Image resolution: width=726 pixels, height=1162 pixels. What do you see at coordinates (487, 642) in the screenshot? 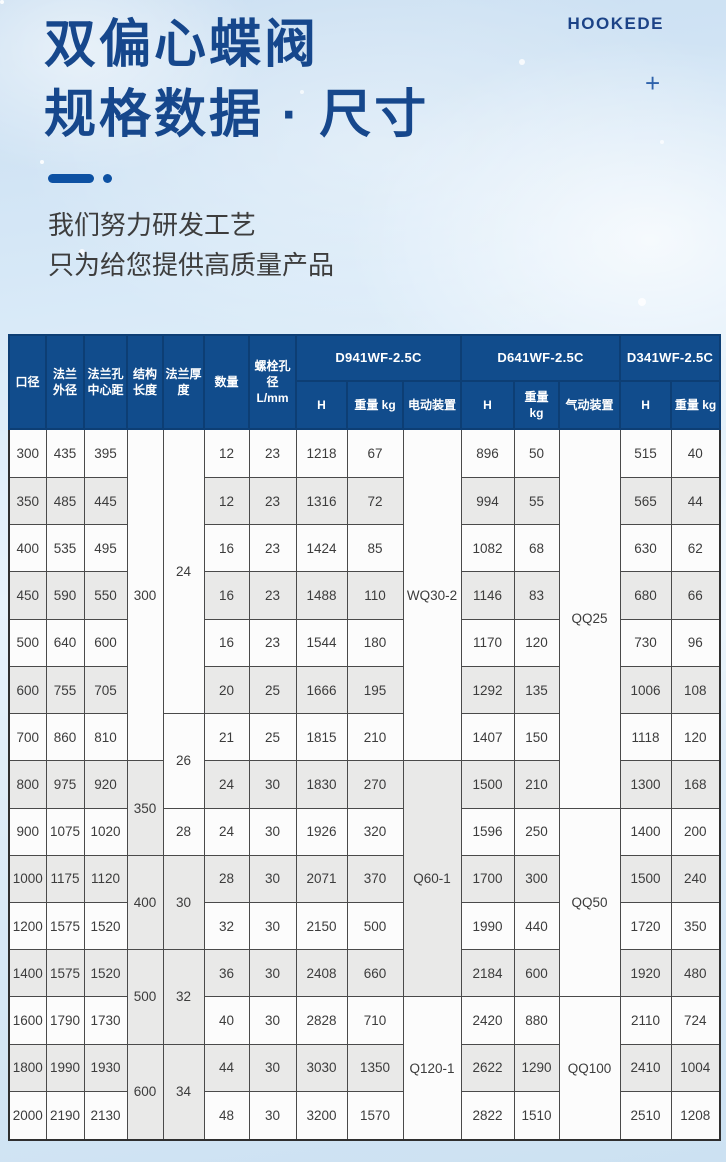
I see `cell-d641-h: 1170` at bounding box center [487, 642].